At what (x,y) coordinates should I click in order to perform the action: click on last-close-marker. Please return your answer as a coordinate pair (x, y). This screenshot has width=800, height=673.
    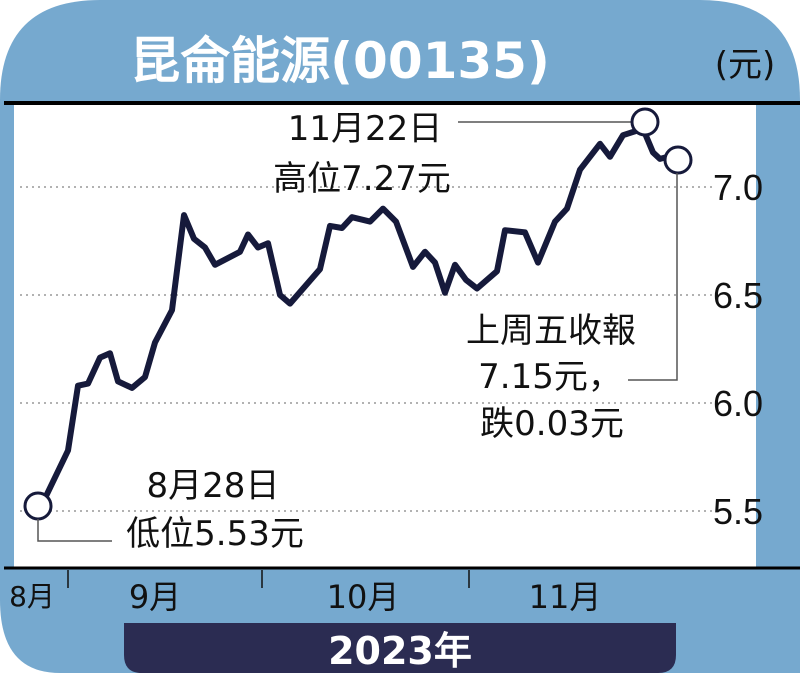
    Looking at the image, I should click on (678, 160).